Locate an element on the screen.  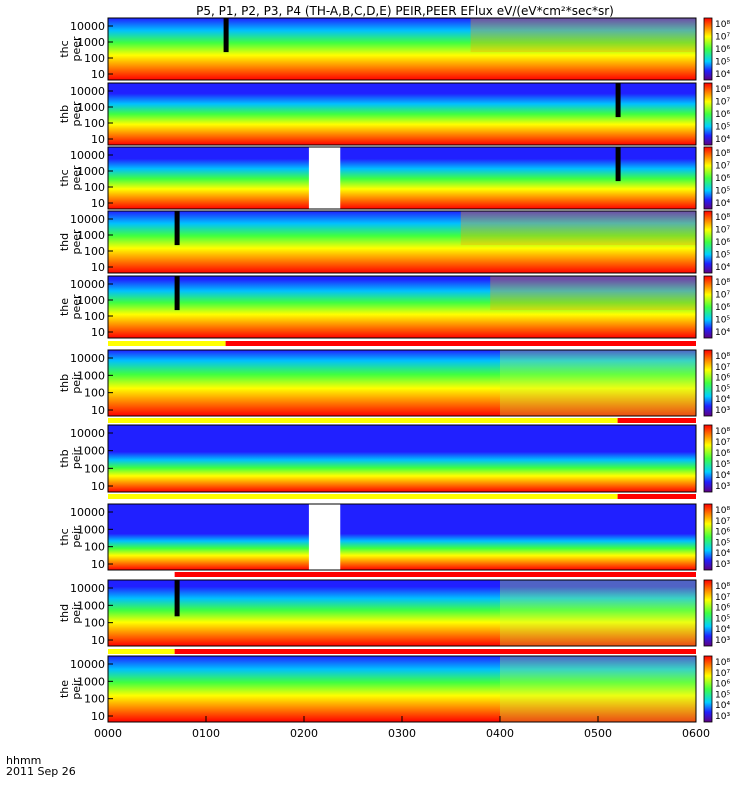
y-axis-label: thc is located at coordinates (64, 48).